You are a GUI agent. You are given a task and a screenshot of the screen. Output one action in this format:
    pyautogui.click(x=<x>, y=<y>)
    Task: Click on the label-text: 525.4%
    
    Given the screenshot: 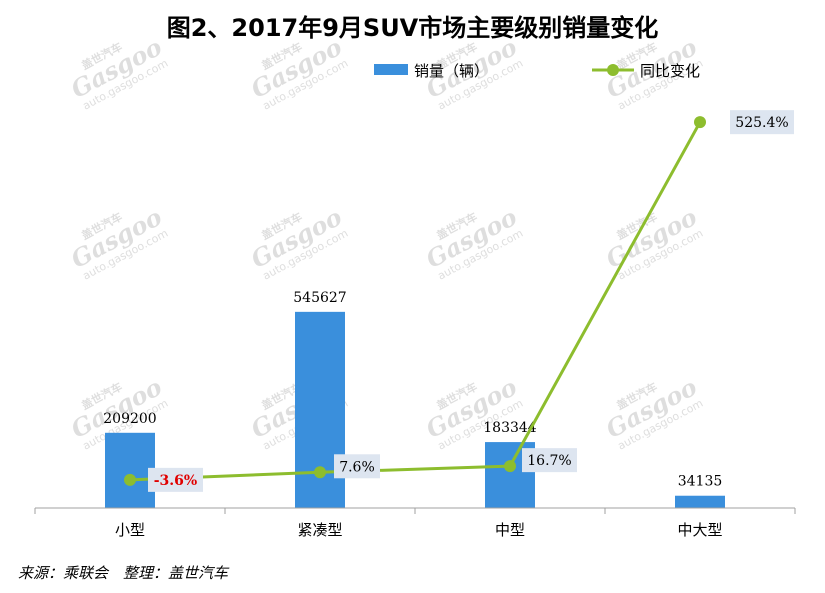 What is the action you would take?
    pyautogui.click(x=761, y=123)
    